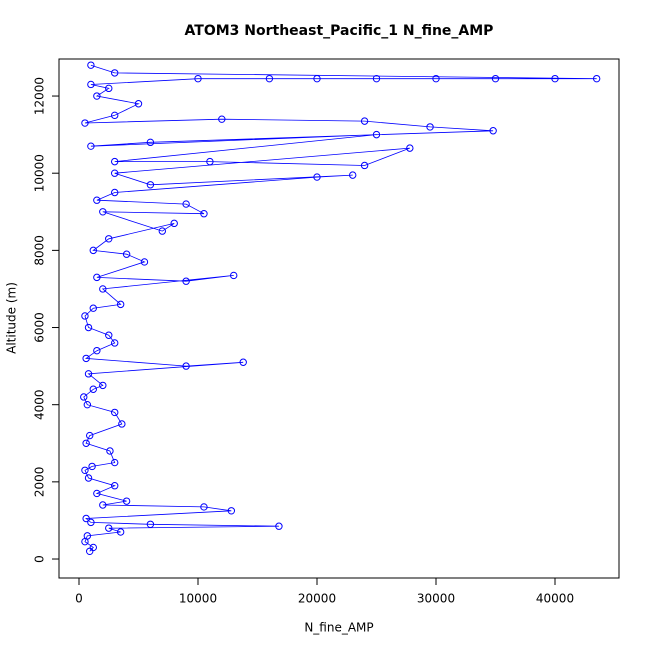 Image resolution: width=650 pixels, height=650 pixels. What do you see at coordinates (40, 250) in the screenshot?
I see `y-tick-label: 8000` at bounding box center [40, 250].